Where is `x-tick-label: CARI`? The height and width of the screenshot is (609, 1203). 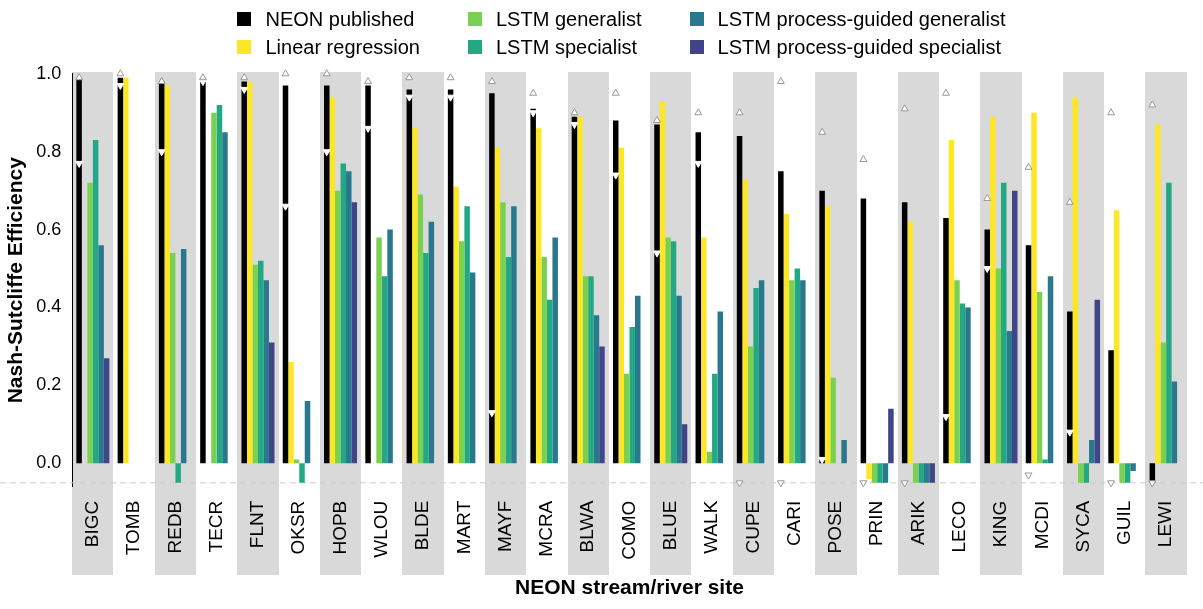 x-tick-label: CARI is located at coordinates (793, 523).